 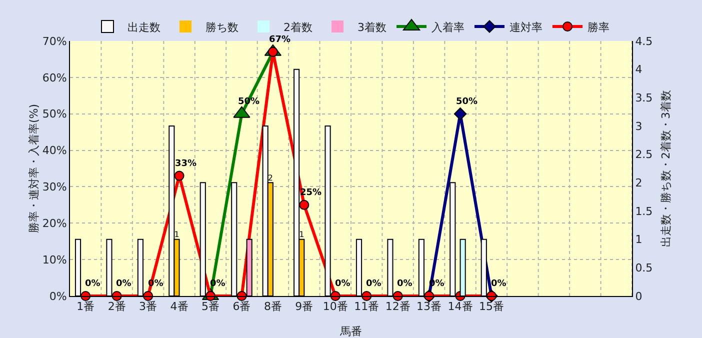 I want to click on y-tick-label: 30%, so click(x=54, y=187).